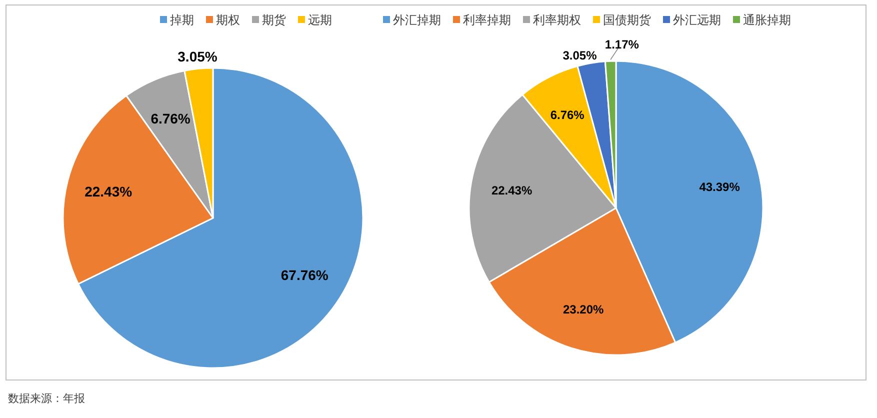 Image resolution: width=877 pixels, height=418 pixels. I want to click on legend-label: 利率期权, so click(557, 20).